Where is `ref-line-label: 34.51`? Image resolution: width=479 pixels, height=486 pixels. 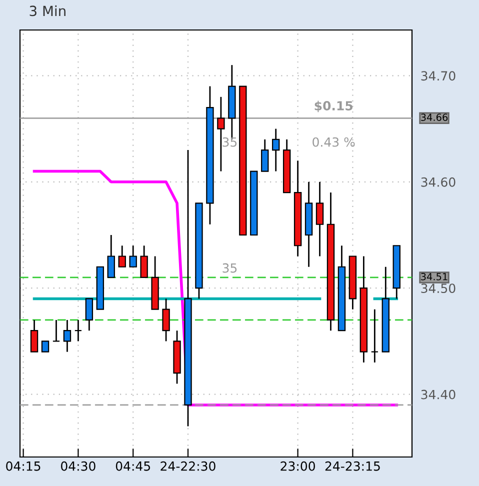
ref-line-label: 34.51 is located at coordinates (434, 276).